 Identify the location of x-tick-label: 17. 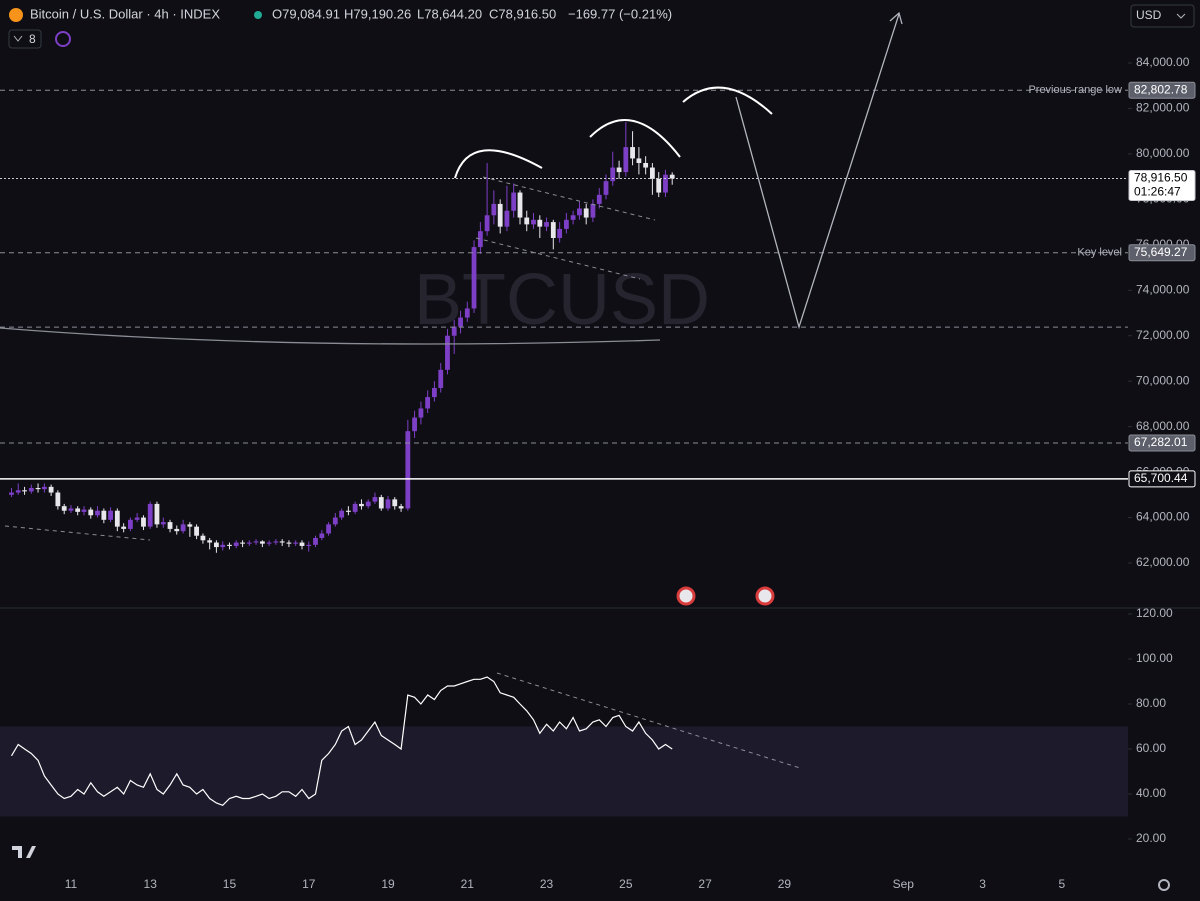
(309, 884).